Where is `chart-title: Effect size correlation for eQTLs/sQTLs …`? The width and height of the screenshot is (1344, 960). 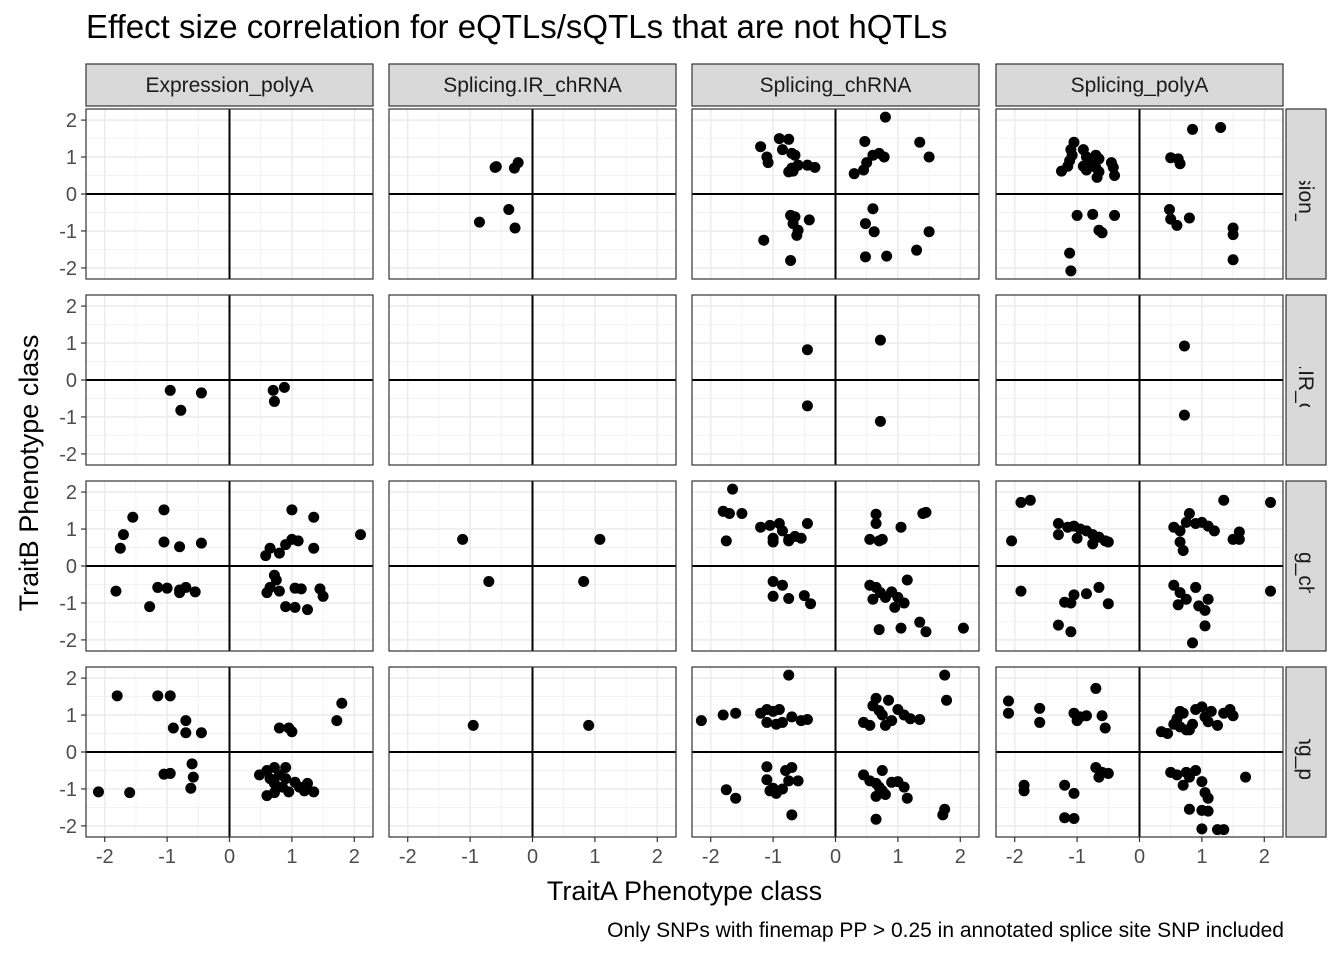 chart-title: Effect size correlation for eQTLs/sQTLs … is located at coordinates (517, 26).